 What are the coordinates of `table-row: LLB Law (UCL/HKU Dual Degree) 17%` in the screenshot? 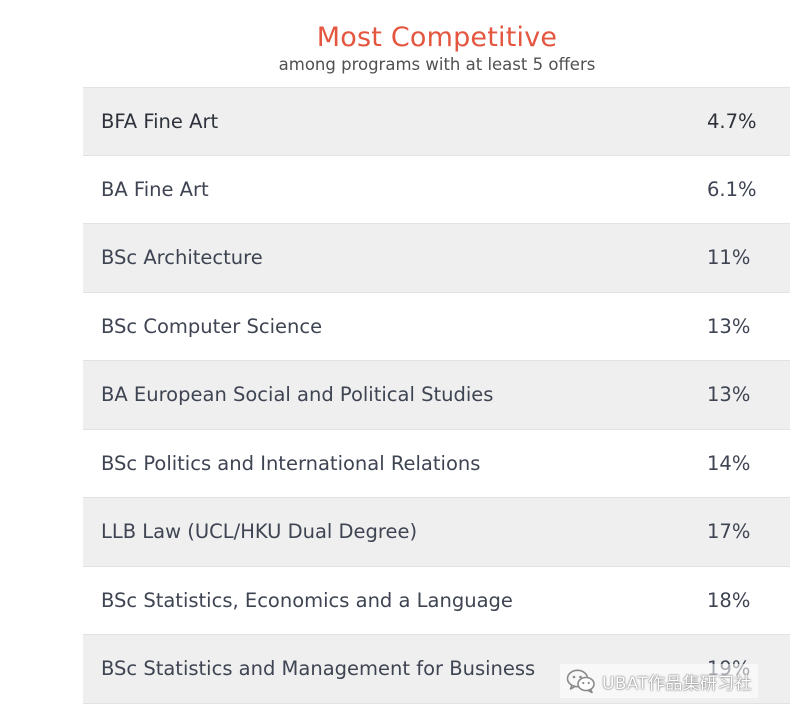 It's located at (436, 532).